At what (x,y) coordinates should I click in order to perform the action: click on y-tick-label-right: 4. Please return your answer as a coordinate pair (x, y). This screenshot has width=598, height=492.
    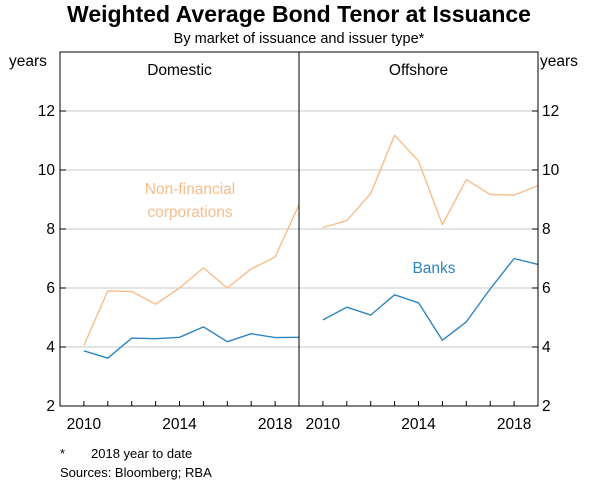
    Looking at the image, I should click on (546, 347).